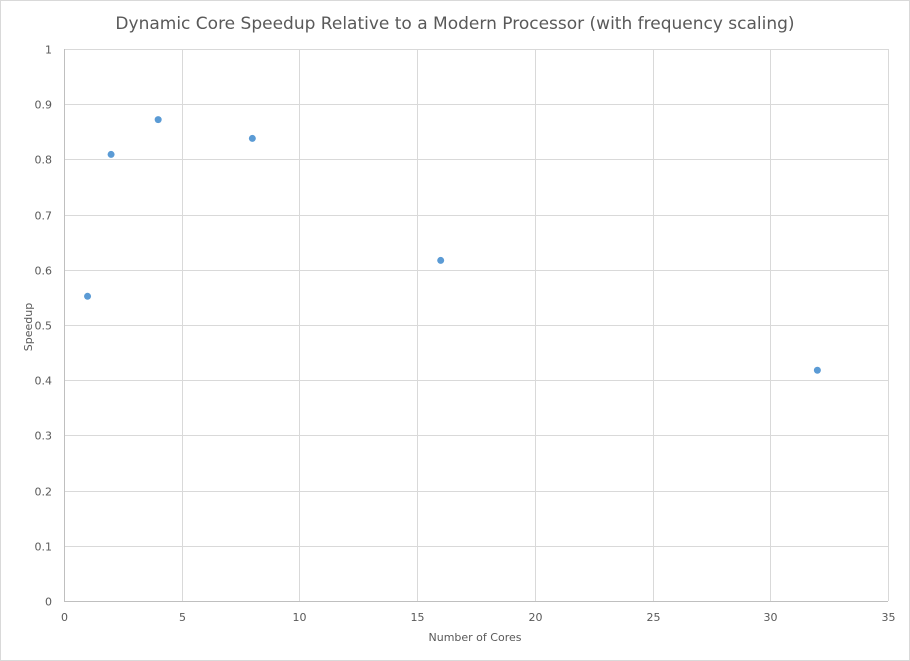 The width and height of the screenshot is (910, 661). Describe the element at coordinates (44, 216) in the screenshot. I see `y-tick-label: 0.7` at that location.